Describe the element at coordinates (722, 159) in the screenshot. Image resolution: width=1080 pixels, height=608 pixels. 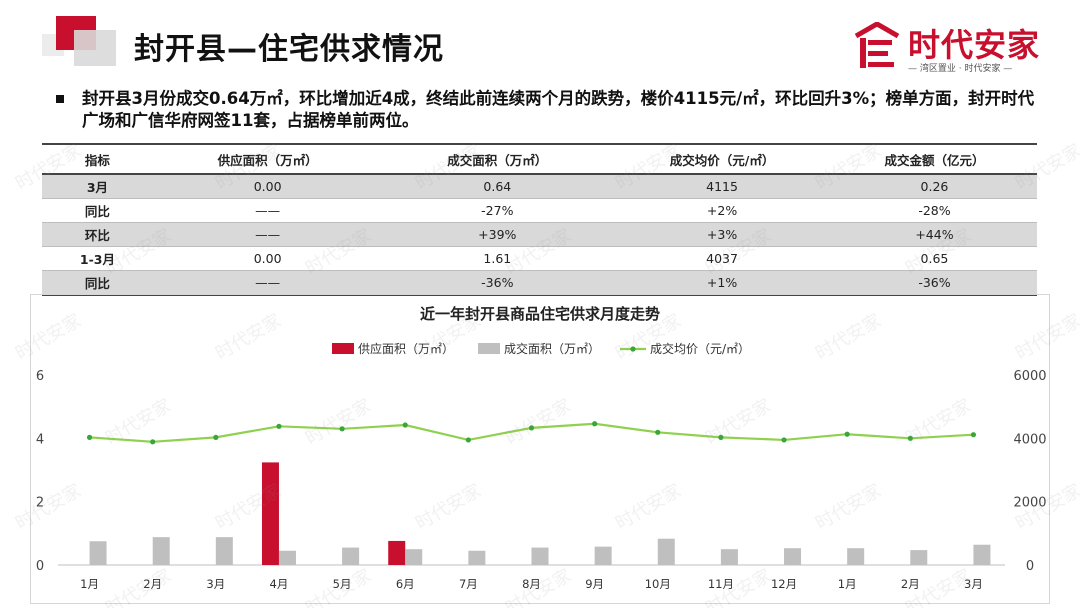
I see `table-header: 成交均价（元/㎡）` at that location.